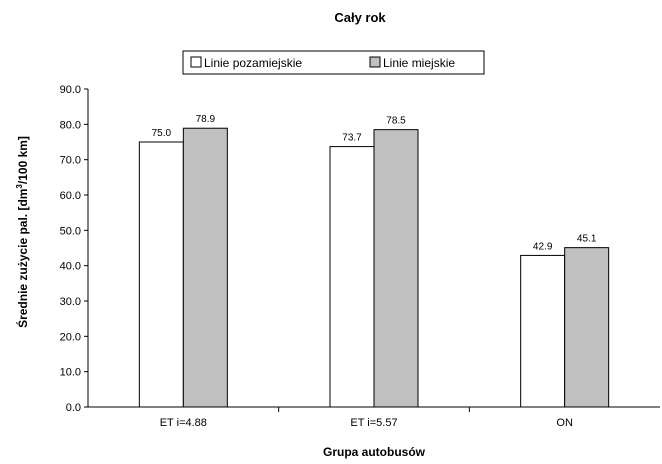 This screenshot has width=662, height=464. Describe the element at coordinates (70, 90) in the screenshot. I see `y-tick-label: 90.0` at that location.